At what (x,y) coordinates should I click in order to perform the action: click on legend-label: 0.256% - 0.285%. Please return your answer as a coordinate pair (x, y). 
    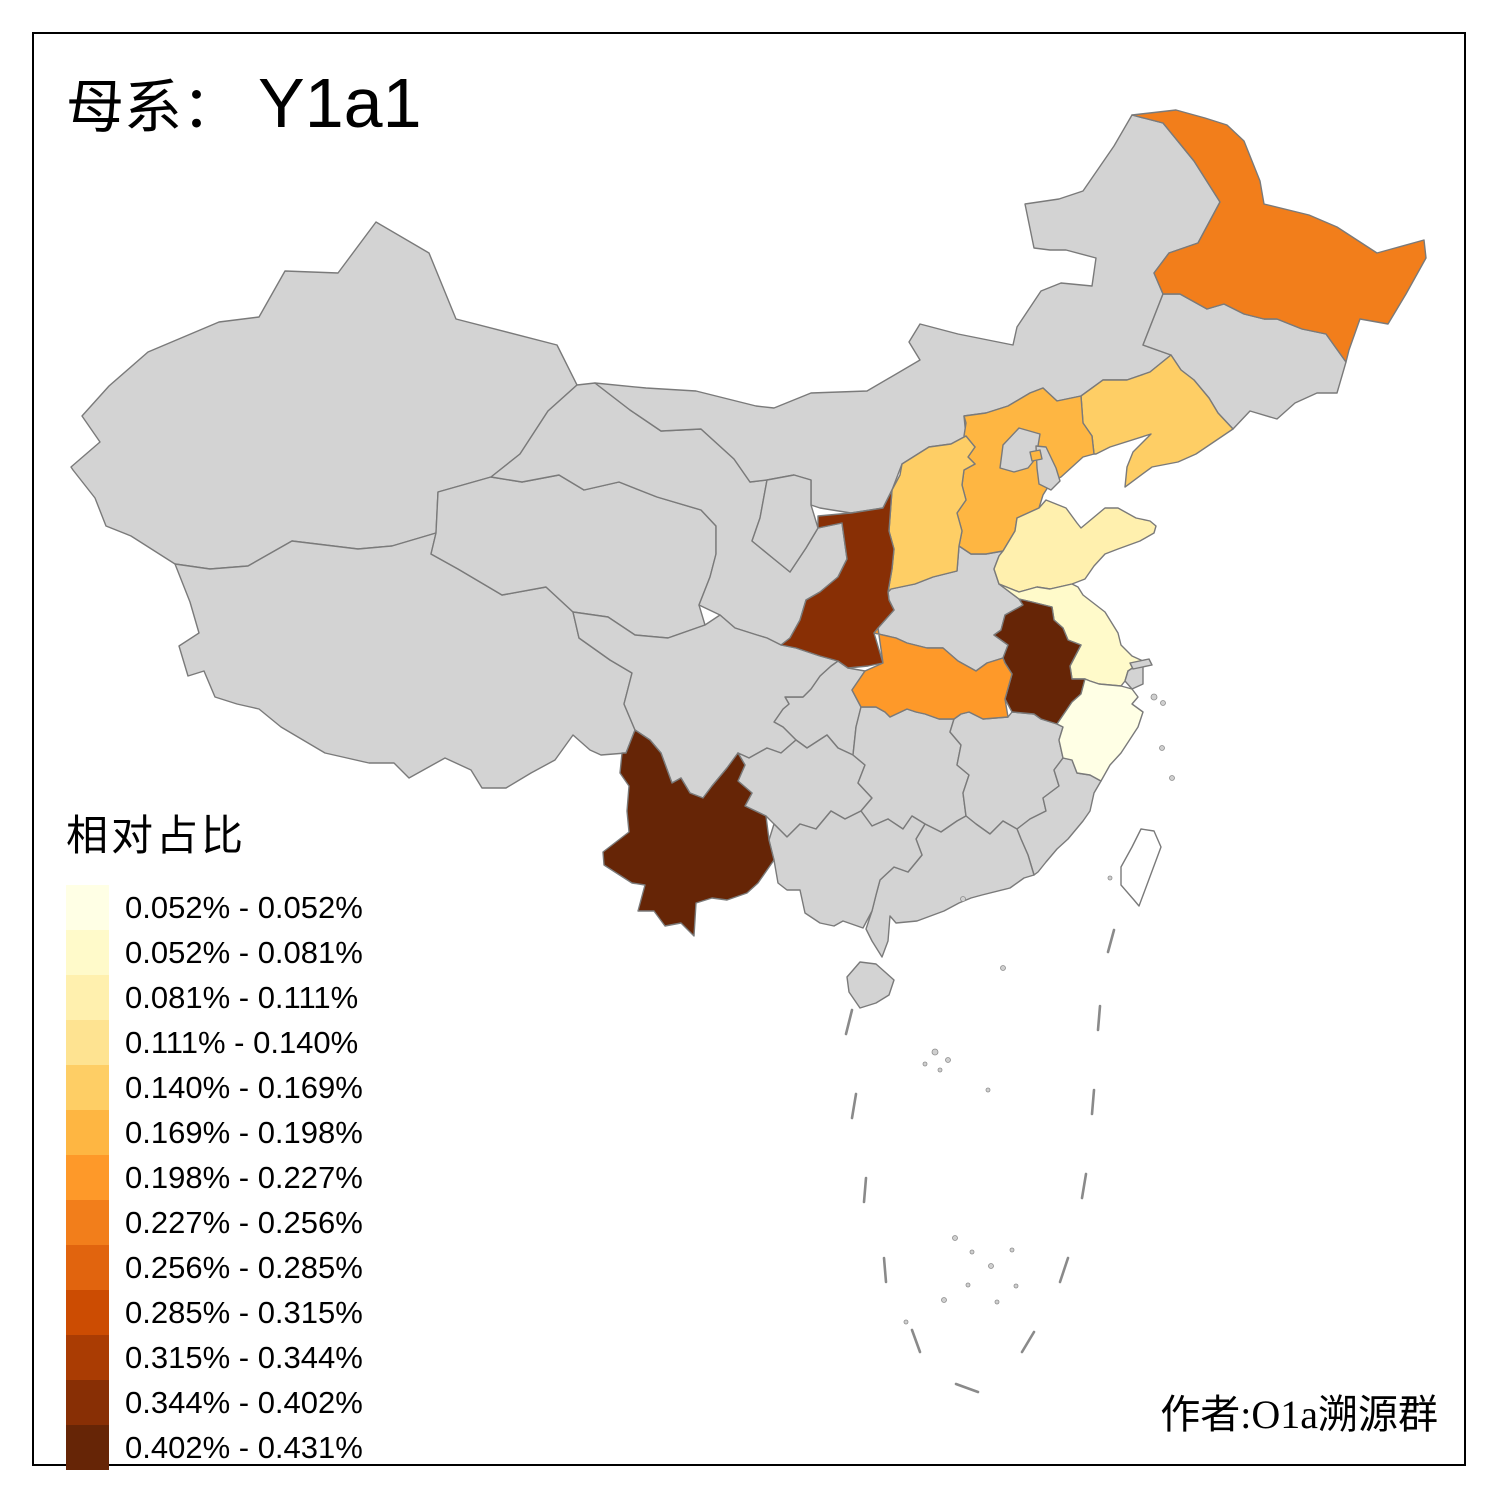
    Looking at the image, I should click on (244, 1267).